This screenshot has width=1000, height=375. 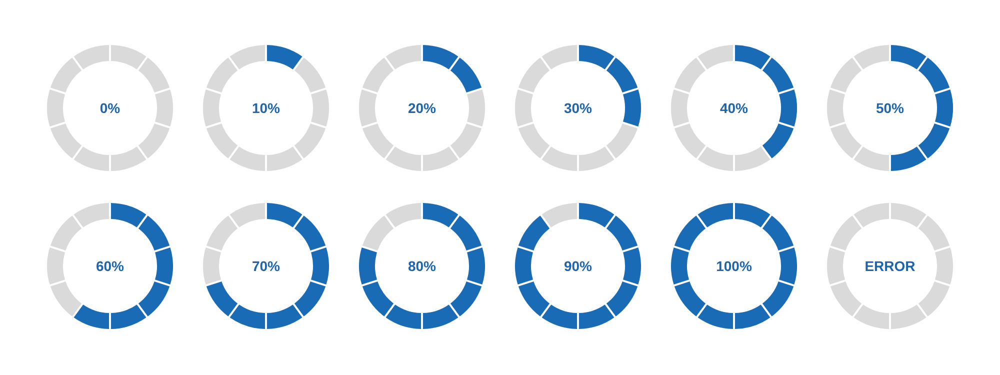 What do you see at coordinates (734, 266) in the screenshot?
I see `text: 100%` at bounding box center [734, 266].